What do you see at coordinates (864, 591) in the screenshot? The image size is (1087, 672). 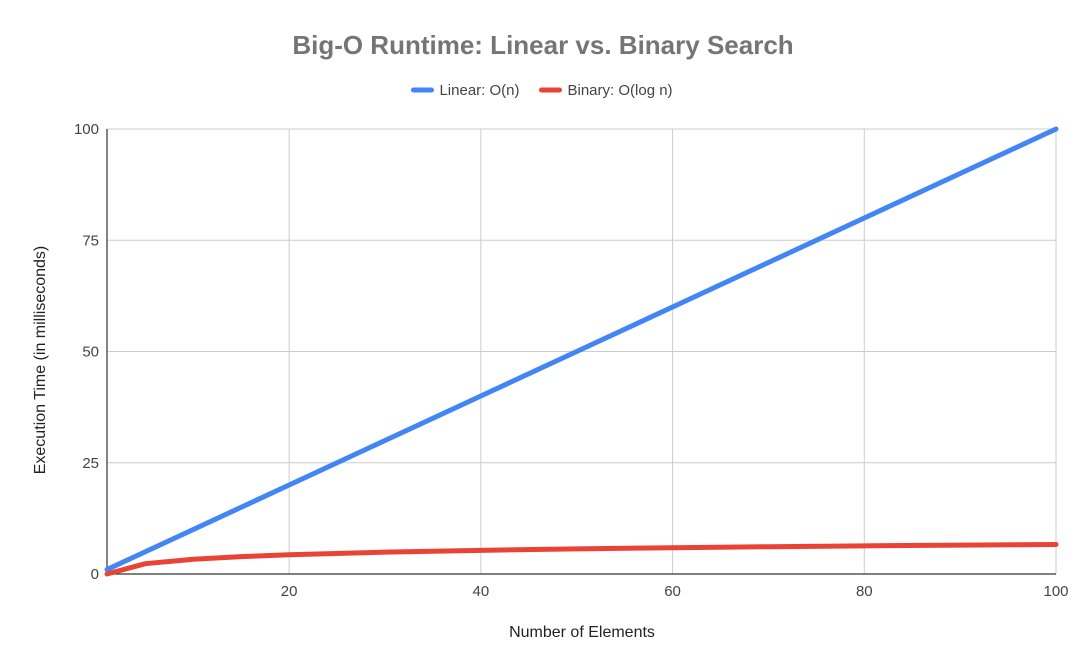 I see `x-tick-label: 80` at bounding box center [864, 591].